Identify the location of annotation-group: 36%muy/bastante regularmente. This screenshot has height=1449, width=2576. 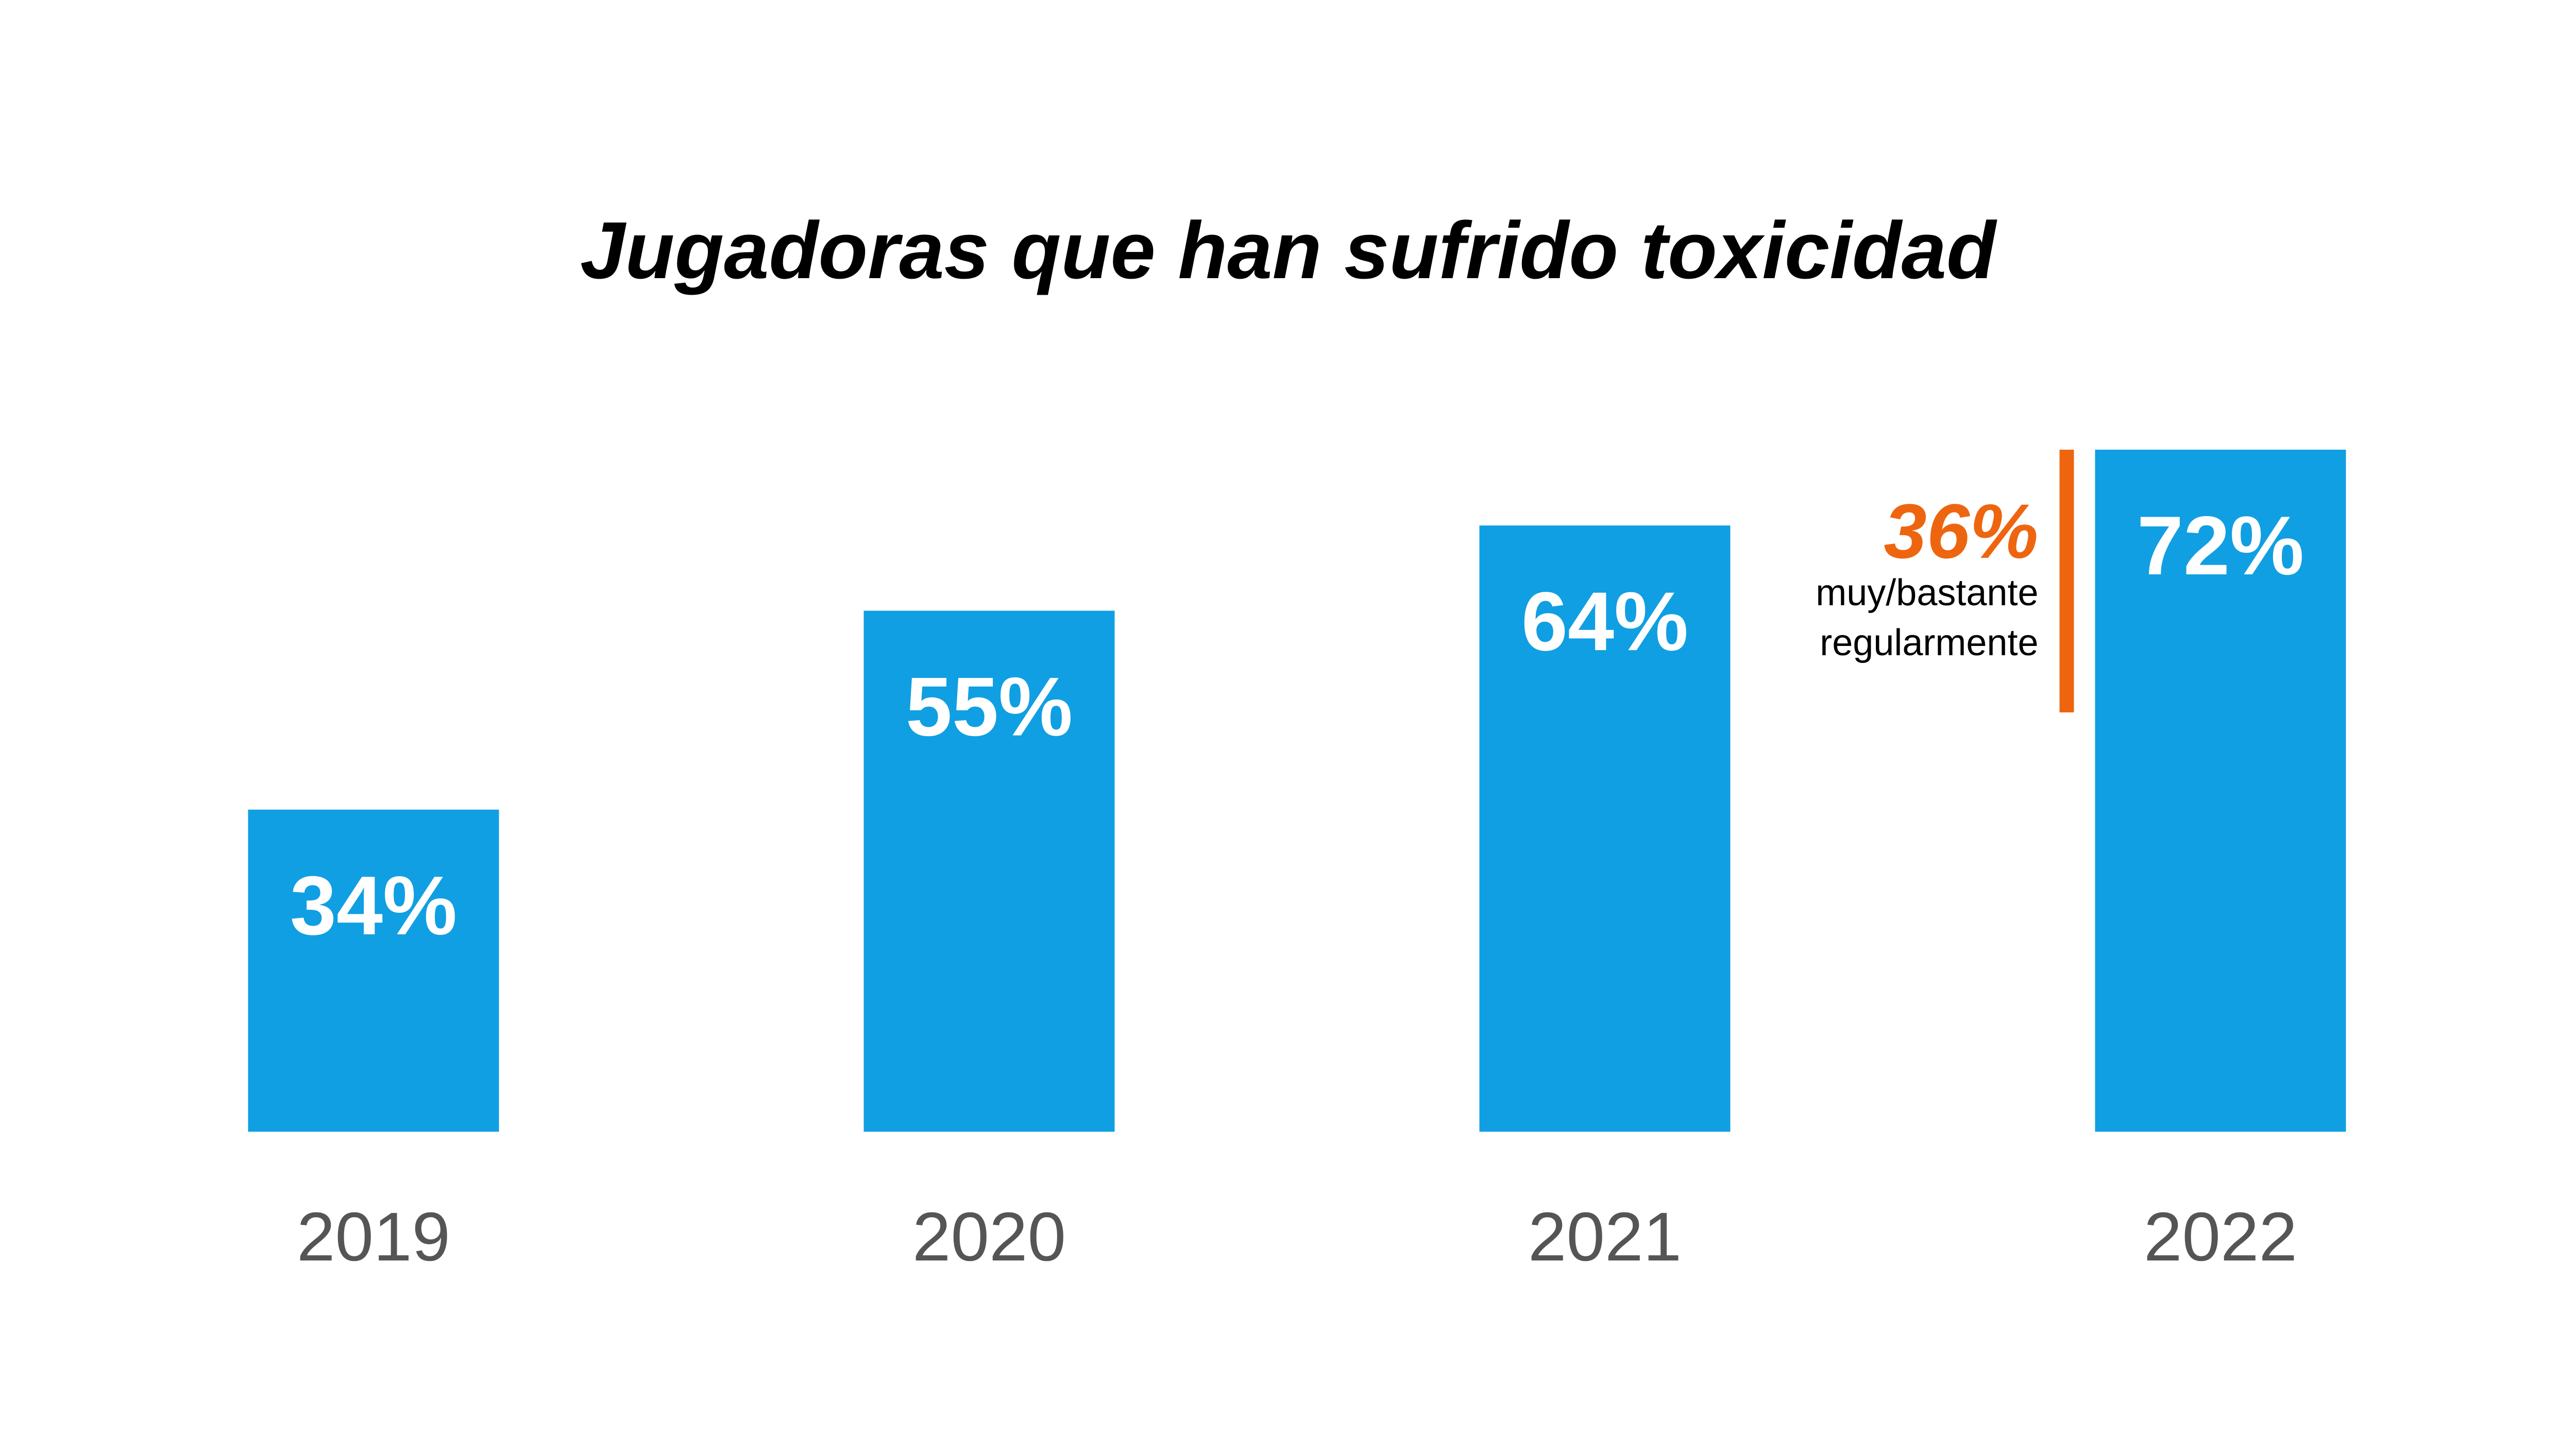
(1945, 581).